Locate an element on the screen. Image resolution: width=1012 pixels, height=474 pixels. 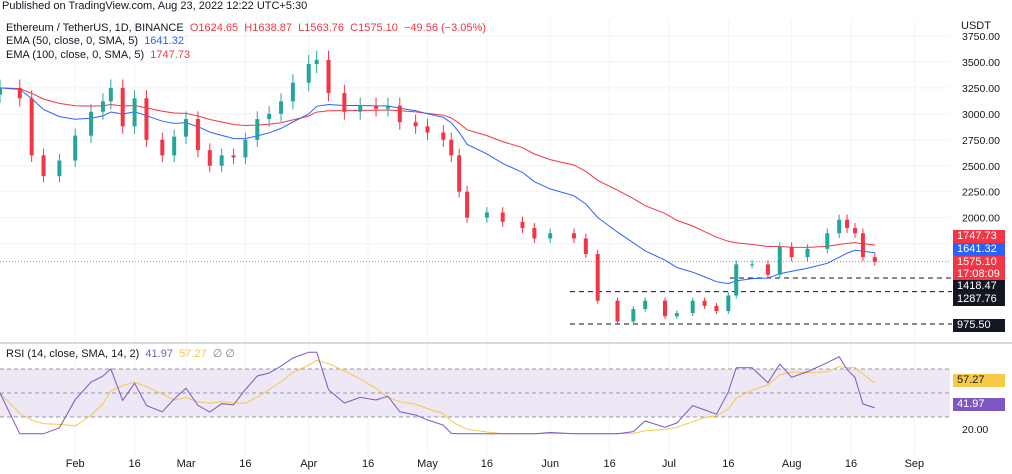
x-tick-label: Sep is located at coordinates (915, 464).